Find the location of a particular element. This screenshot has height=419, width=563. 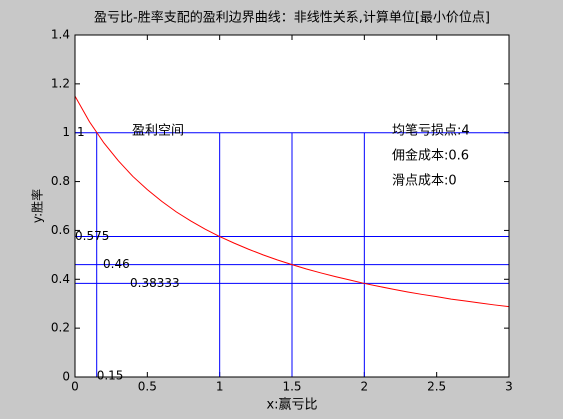

annotation: 佣金成本:0.6 is located at coordinates (430, 156).